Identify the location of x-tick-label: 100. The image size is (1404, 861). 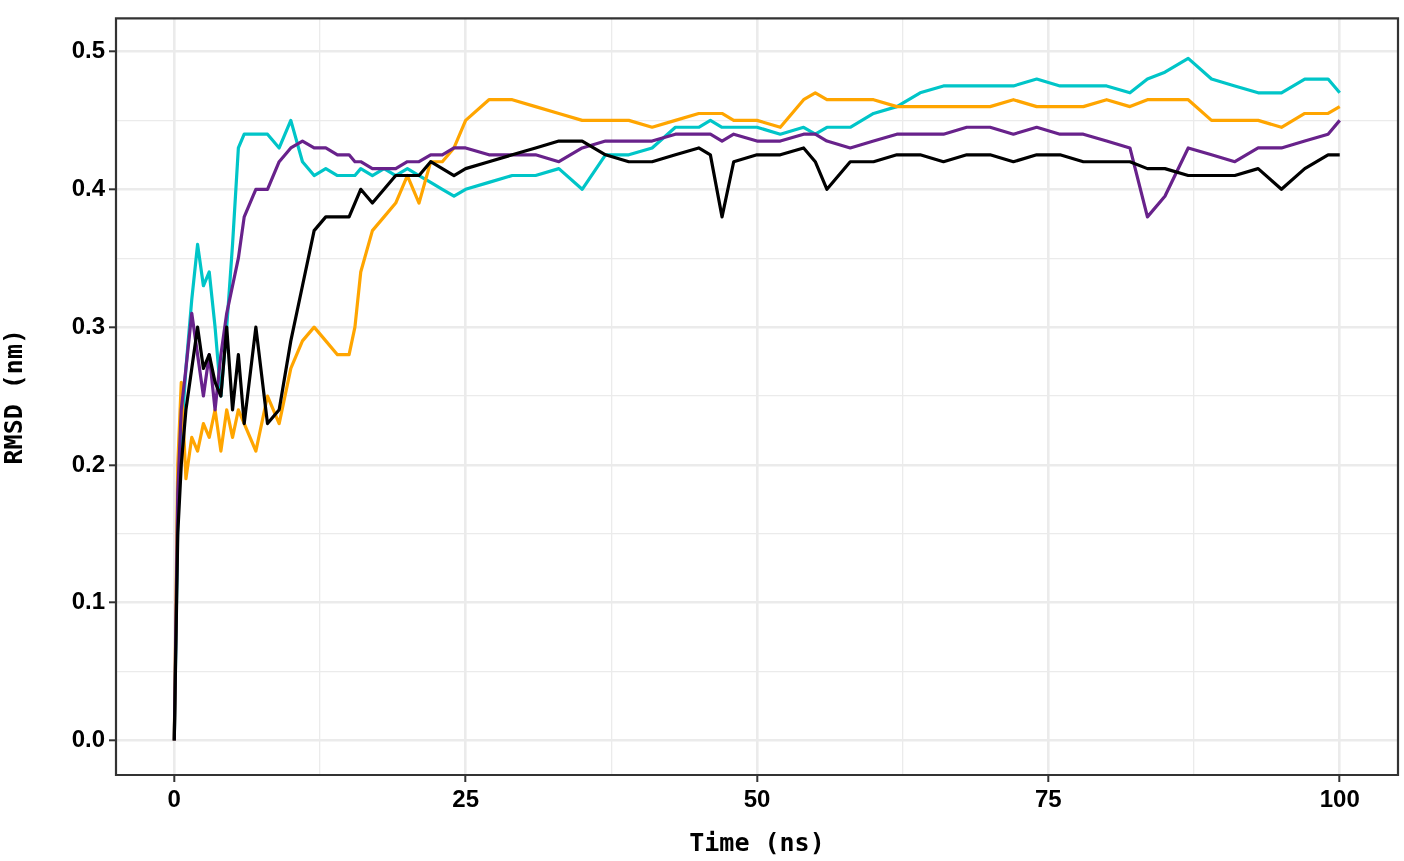
(1339, 799).